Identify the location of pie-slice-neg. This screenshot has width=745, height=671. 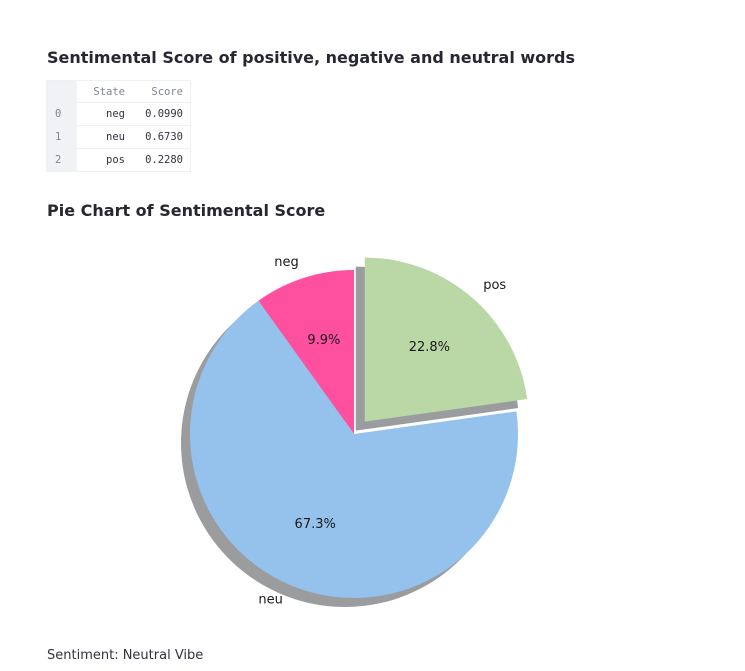
(306, 352).